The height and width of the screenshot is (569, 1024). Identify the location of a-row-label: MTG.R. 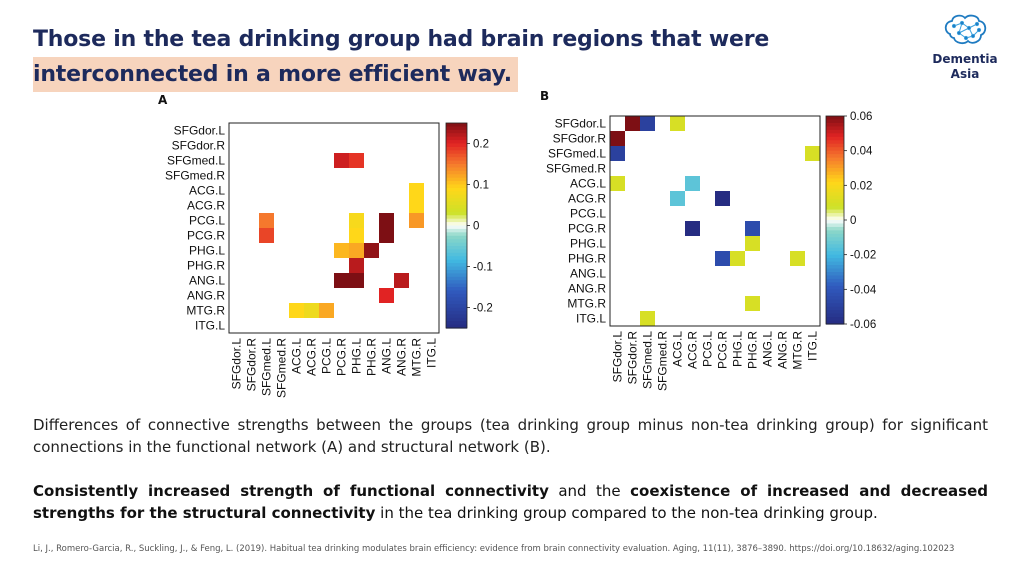
(205, 311).